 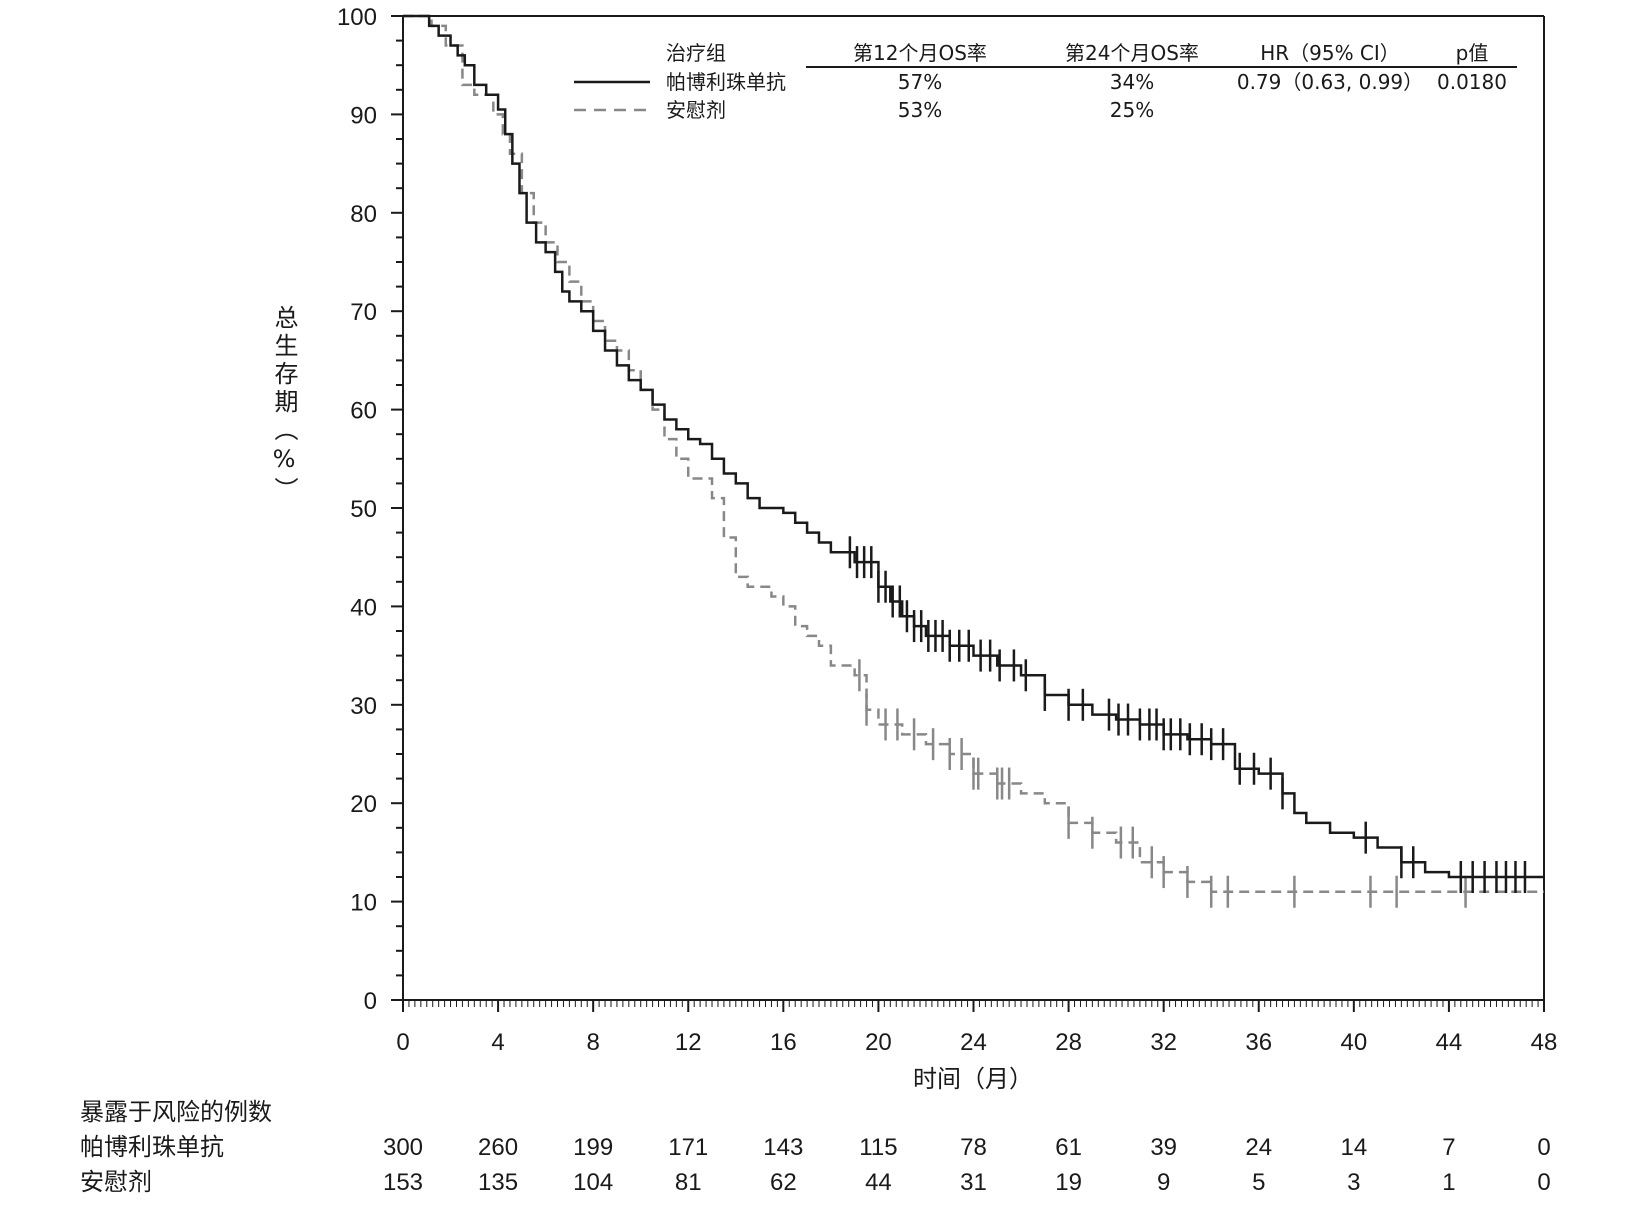 I want to click on legend-row-pembrolizumab-p: 0.0180, so click(x=1472, y=82).